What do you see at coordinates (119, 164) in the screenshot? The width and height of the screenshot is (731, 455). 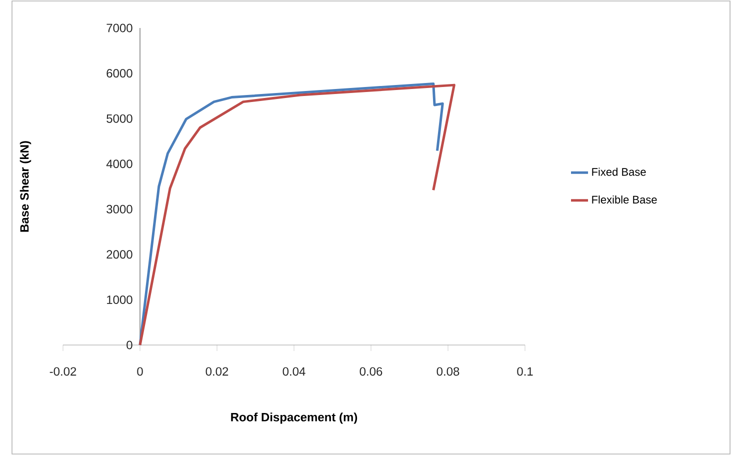 I see `y-tick-label: 4000` at bounding box center [119, 164].